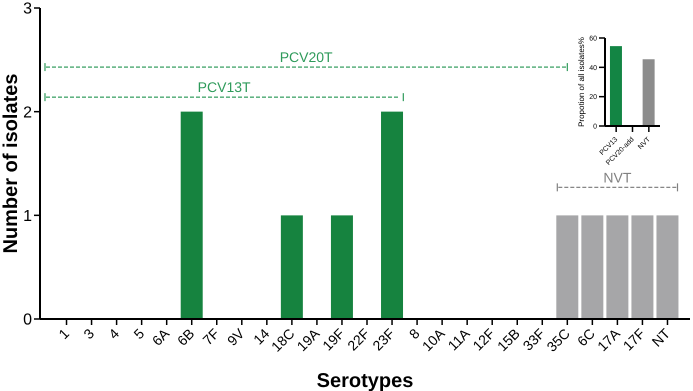 This screenshot has height=391, width=693. What do you see at coordinates (11, 163) in the screenshot?
I see `y-axis-title: Number of isolates` at bounding box center [11, 163].